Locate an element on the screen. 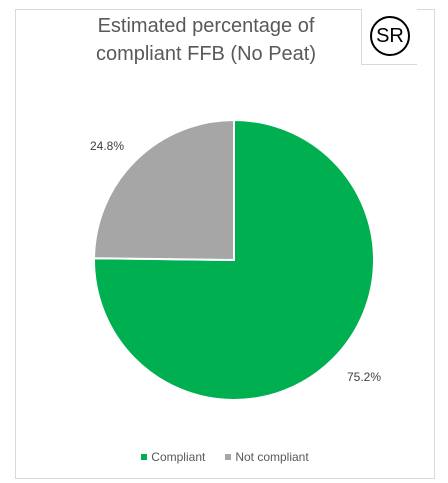 The height and width of the screenshot is (483, 448). badge-text: SR is located at coordinates (390, 35).